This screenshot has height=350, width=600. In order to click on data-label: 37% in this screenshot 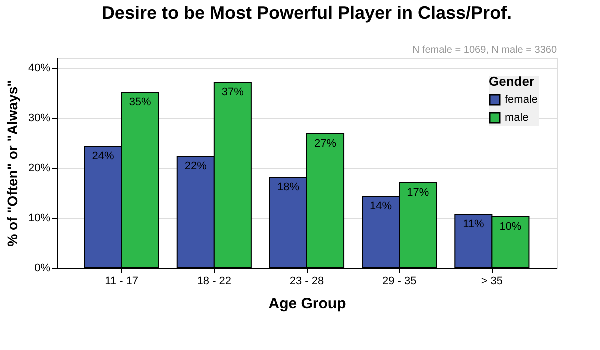, I will do `click(233, 92)`.